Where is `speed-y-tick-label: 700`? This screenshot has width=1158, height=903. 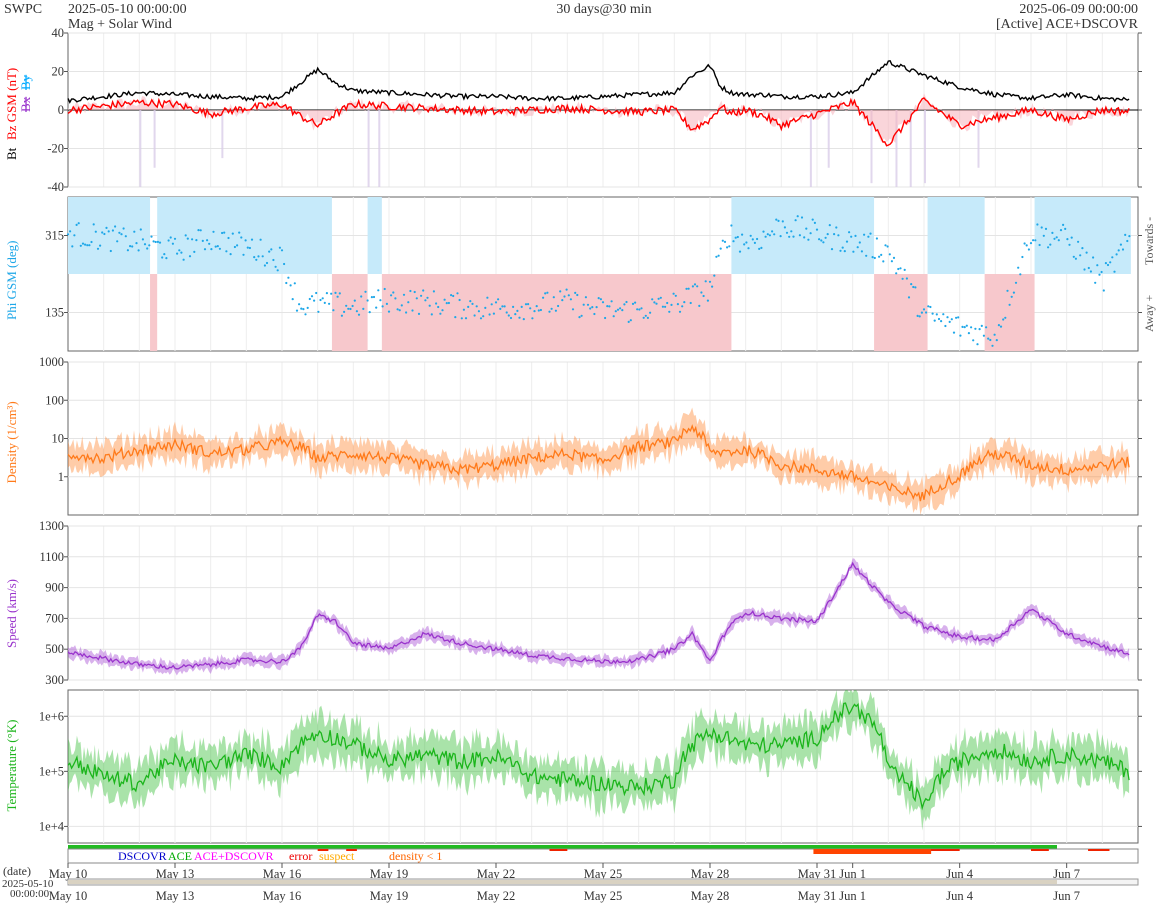
speed-y-tick-label: 700 is located at coordinates (54, 618).